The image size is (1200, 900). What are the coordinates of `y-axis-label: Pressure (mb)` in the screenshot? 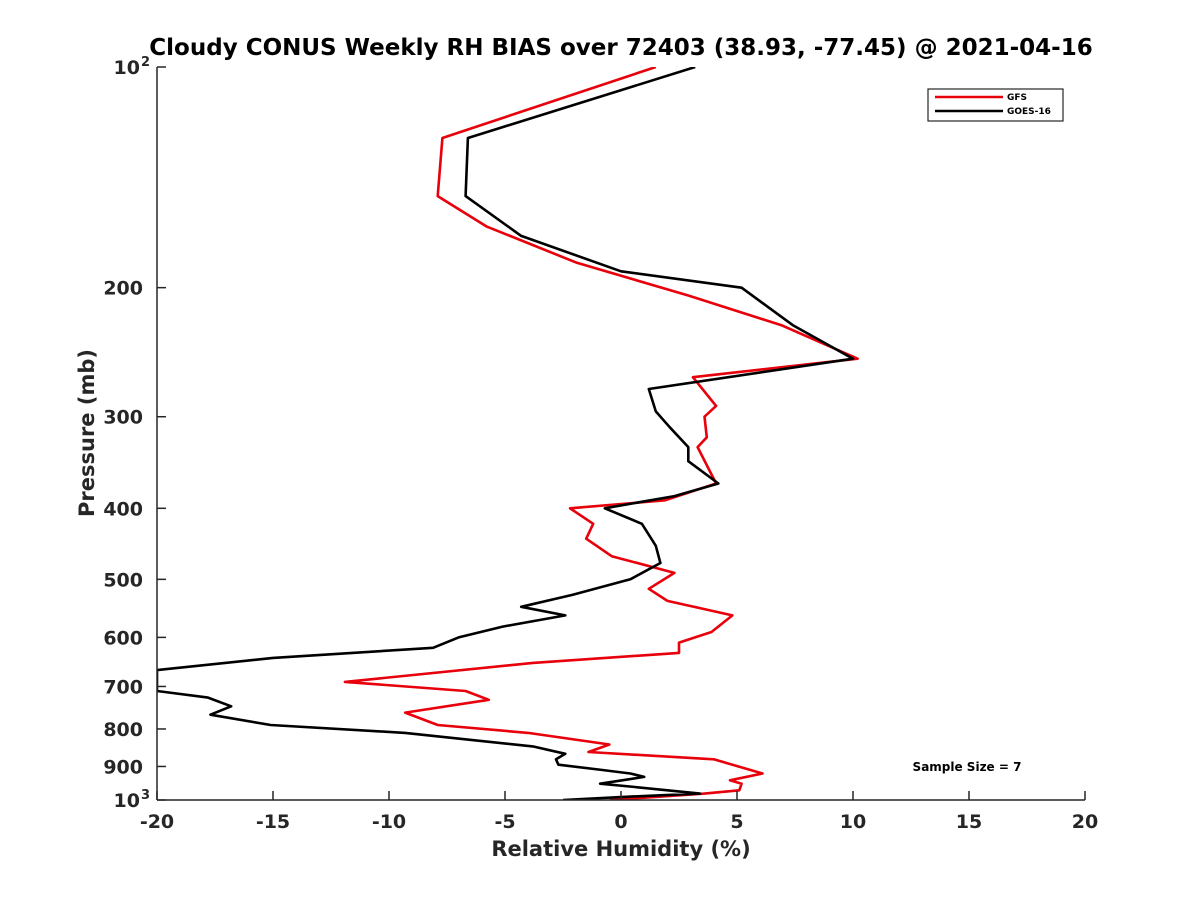 It's located at (87, 433).